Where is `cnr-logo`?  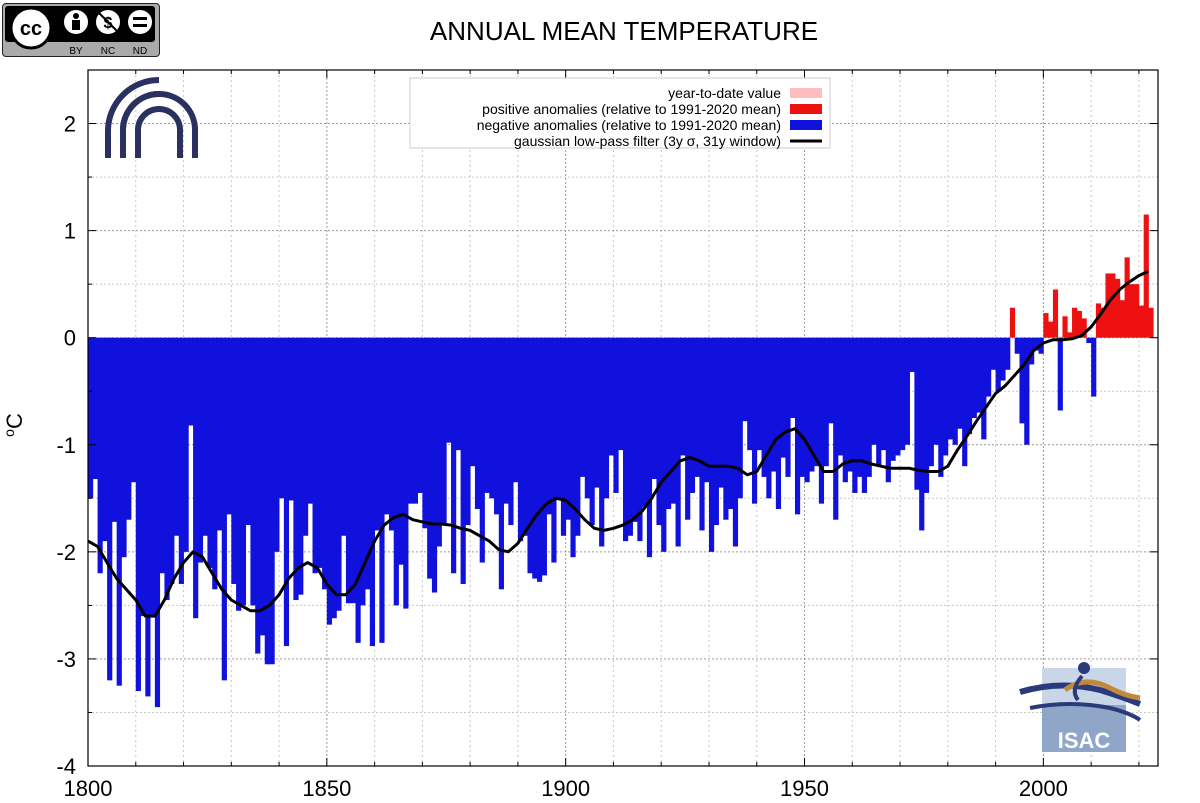
cnr-logo is located at coordinates (151, 117).